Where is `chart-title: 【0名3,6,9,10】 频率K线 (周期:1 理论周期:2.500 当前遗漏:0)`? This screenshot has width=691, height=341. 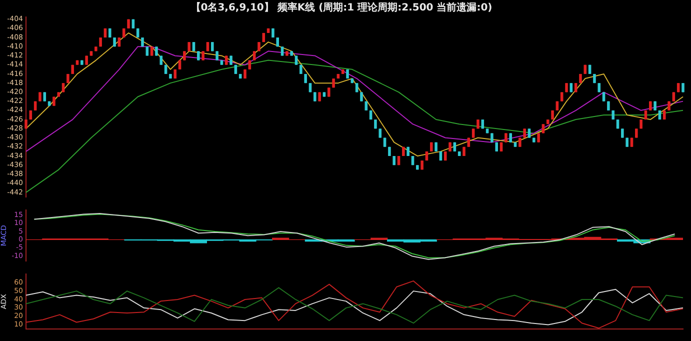 chart-title: 【0名3,6,9,10】 频率K线 (周期:1 理论周期:2.500 当前遗漏:0) is located at coordinates (341, 8).